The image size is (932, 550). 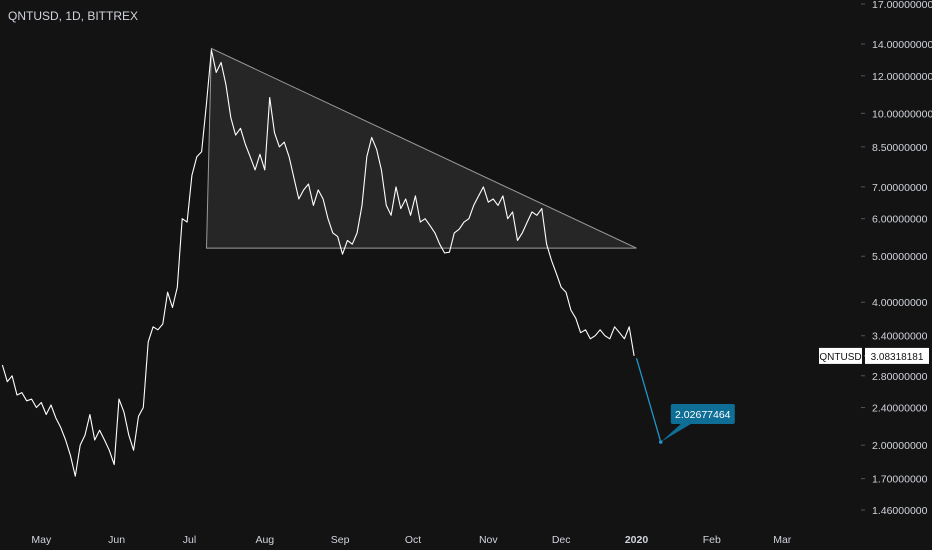 I want to click on symbol-label-box, so click(x=840, y=355).